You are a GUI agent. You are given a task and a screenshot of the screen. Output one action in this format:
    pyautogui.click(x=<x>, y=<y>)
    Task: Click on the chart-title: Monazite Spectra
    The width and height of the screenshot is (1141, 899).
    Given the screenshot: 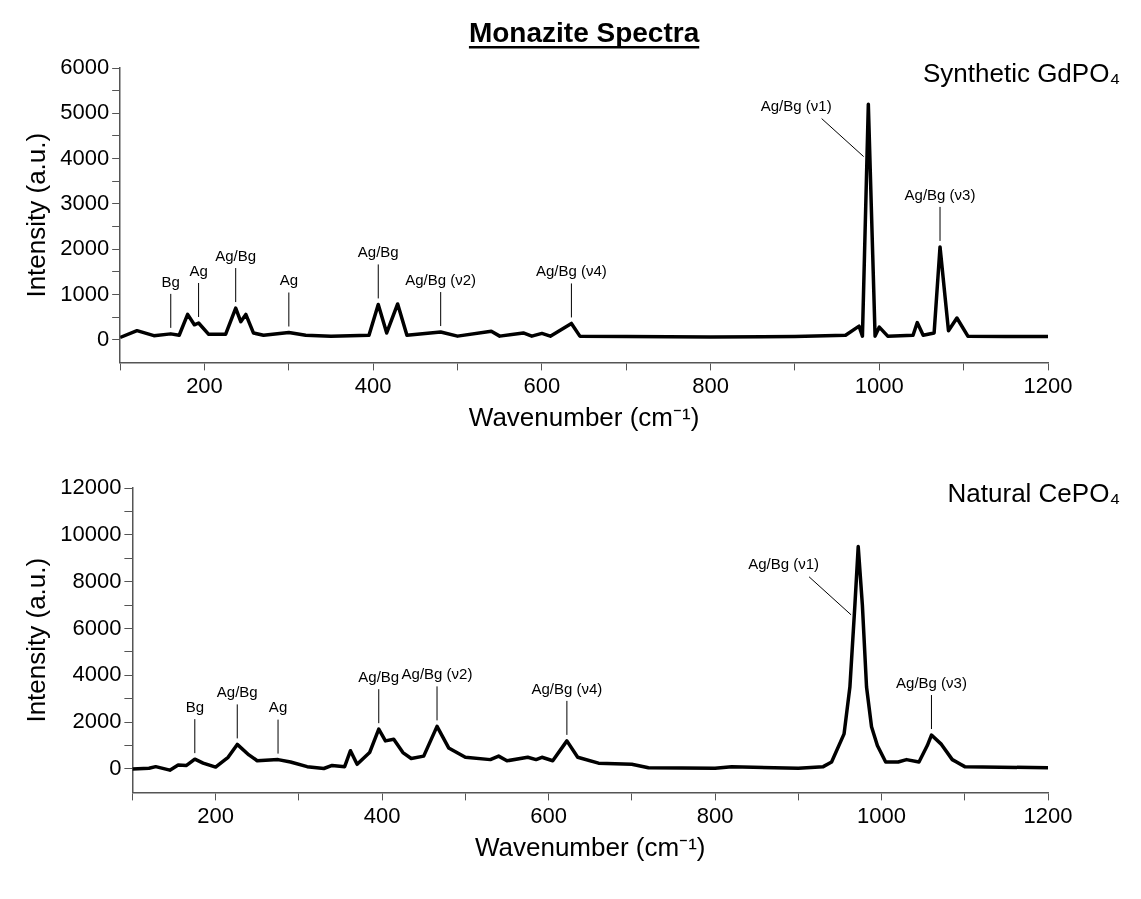 What is the action you would take?
    pyautogui.click(x=584, y=32)
    